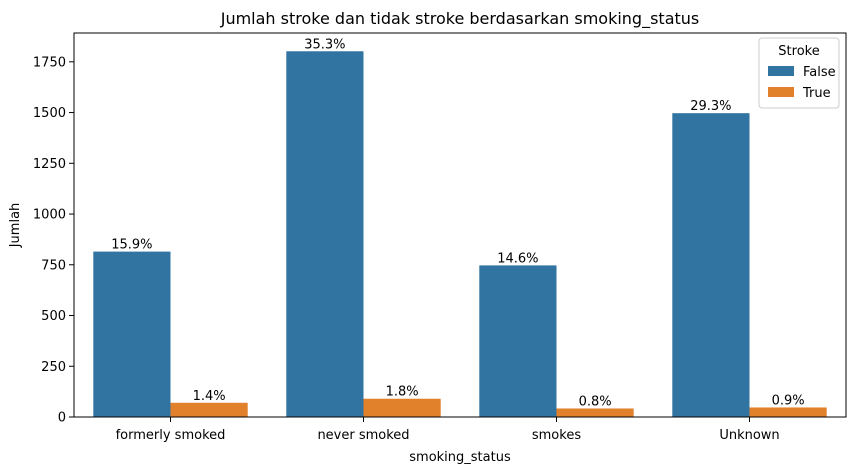 This screenshot has width=859, height=470. What do you see at coordinates (324, 44) in the screenshot?
I see `bar-data-label: 35.3%` at bounding box center [324, 44].